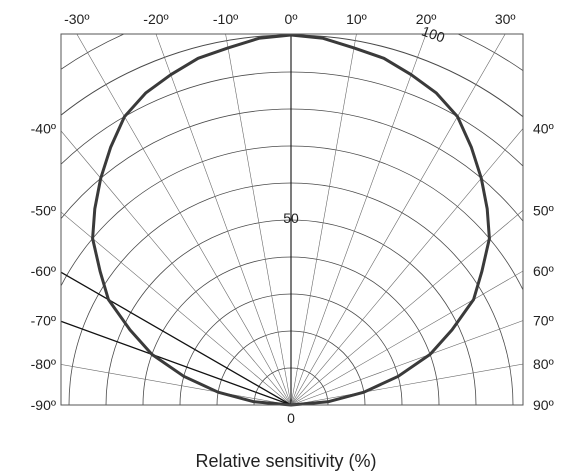 This screenshot has height=474, width=571. Describe the element at coordinates (43, 405) in the screenshot. I see `left-angle-tick: -90º` at that location.